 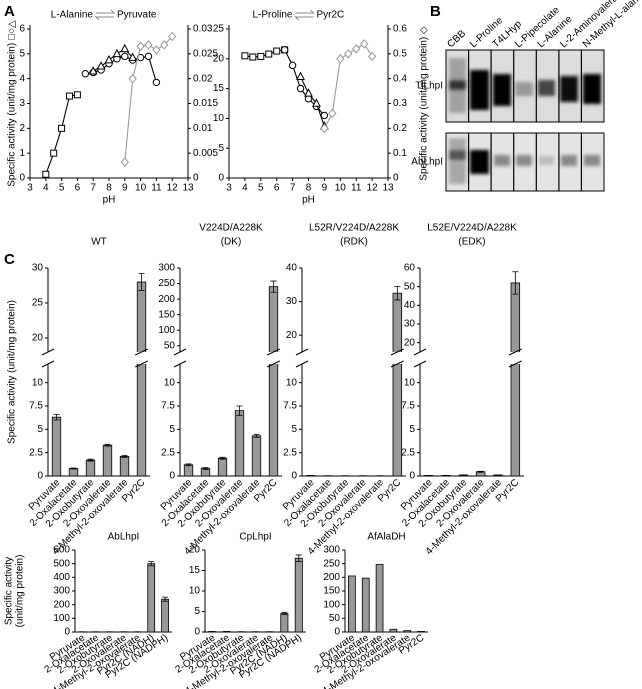 I want to click on y-tick-label: 200, so click(x=166, y=299).